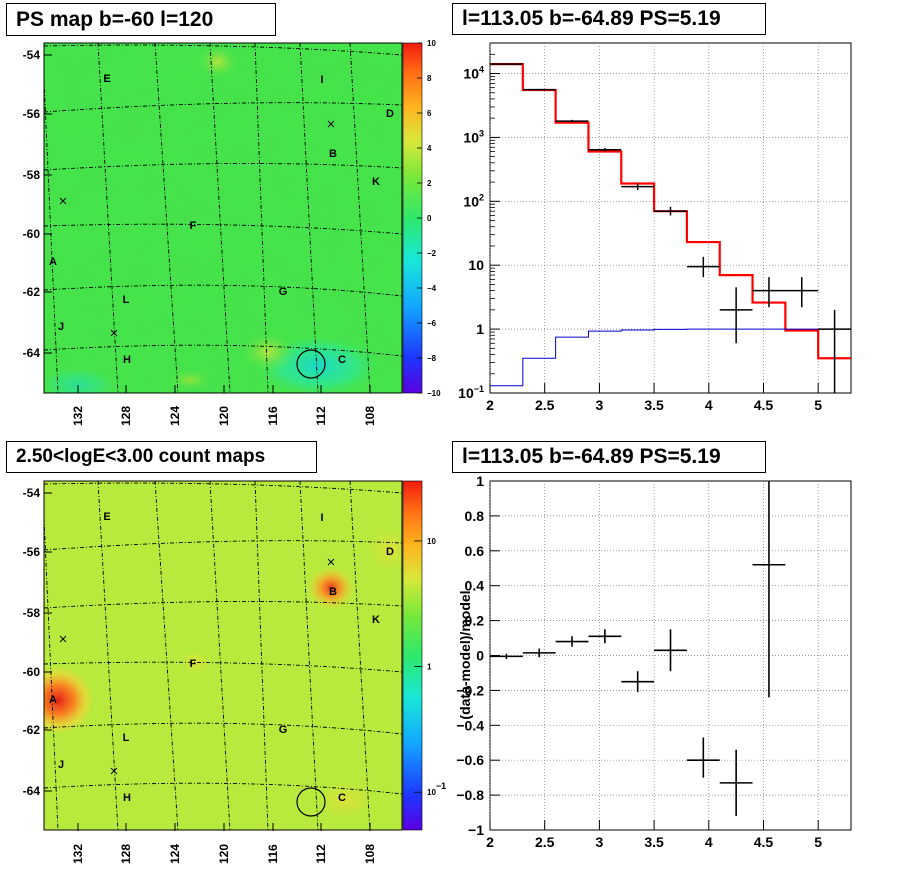  What do you see at coordinates (390, 114) in the screenshot?
I see `source-label-d: D` at bounding box center [390, 114].